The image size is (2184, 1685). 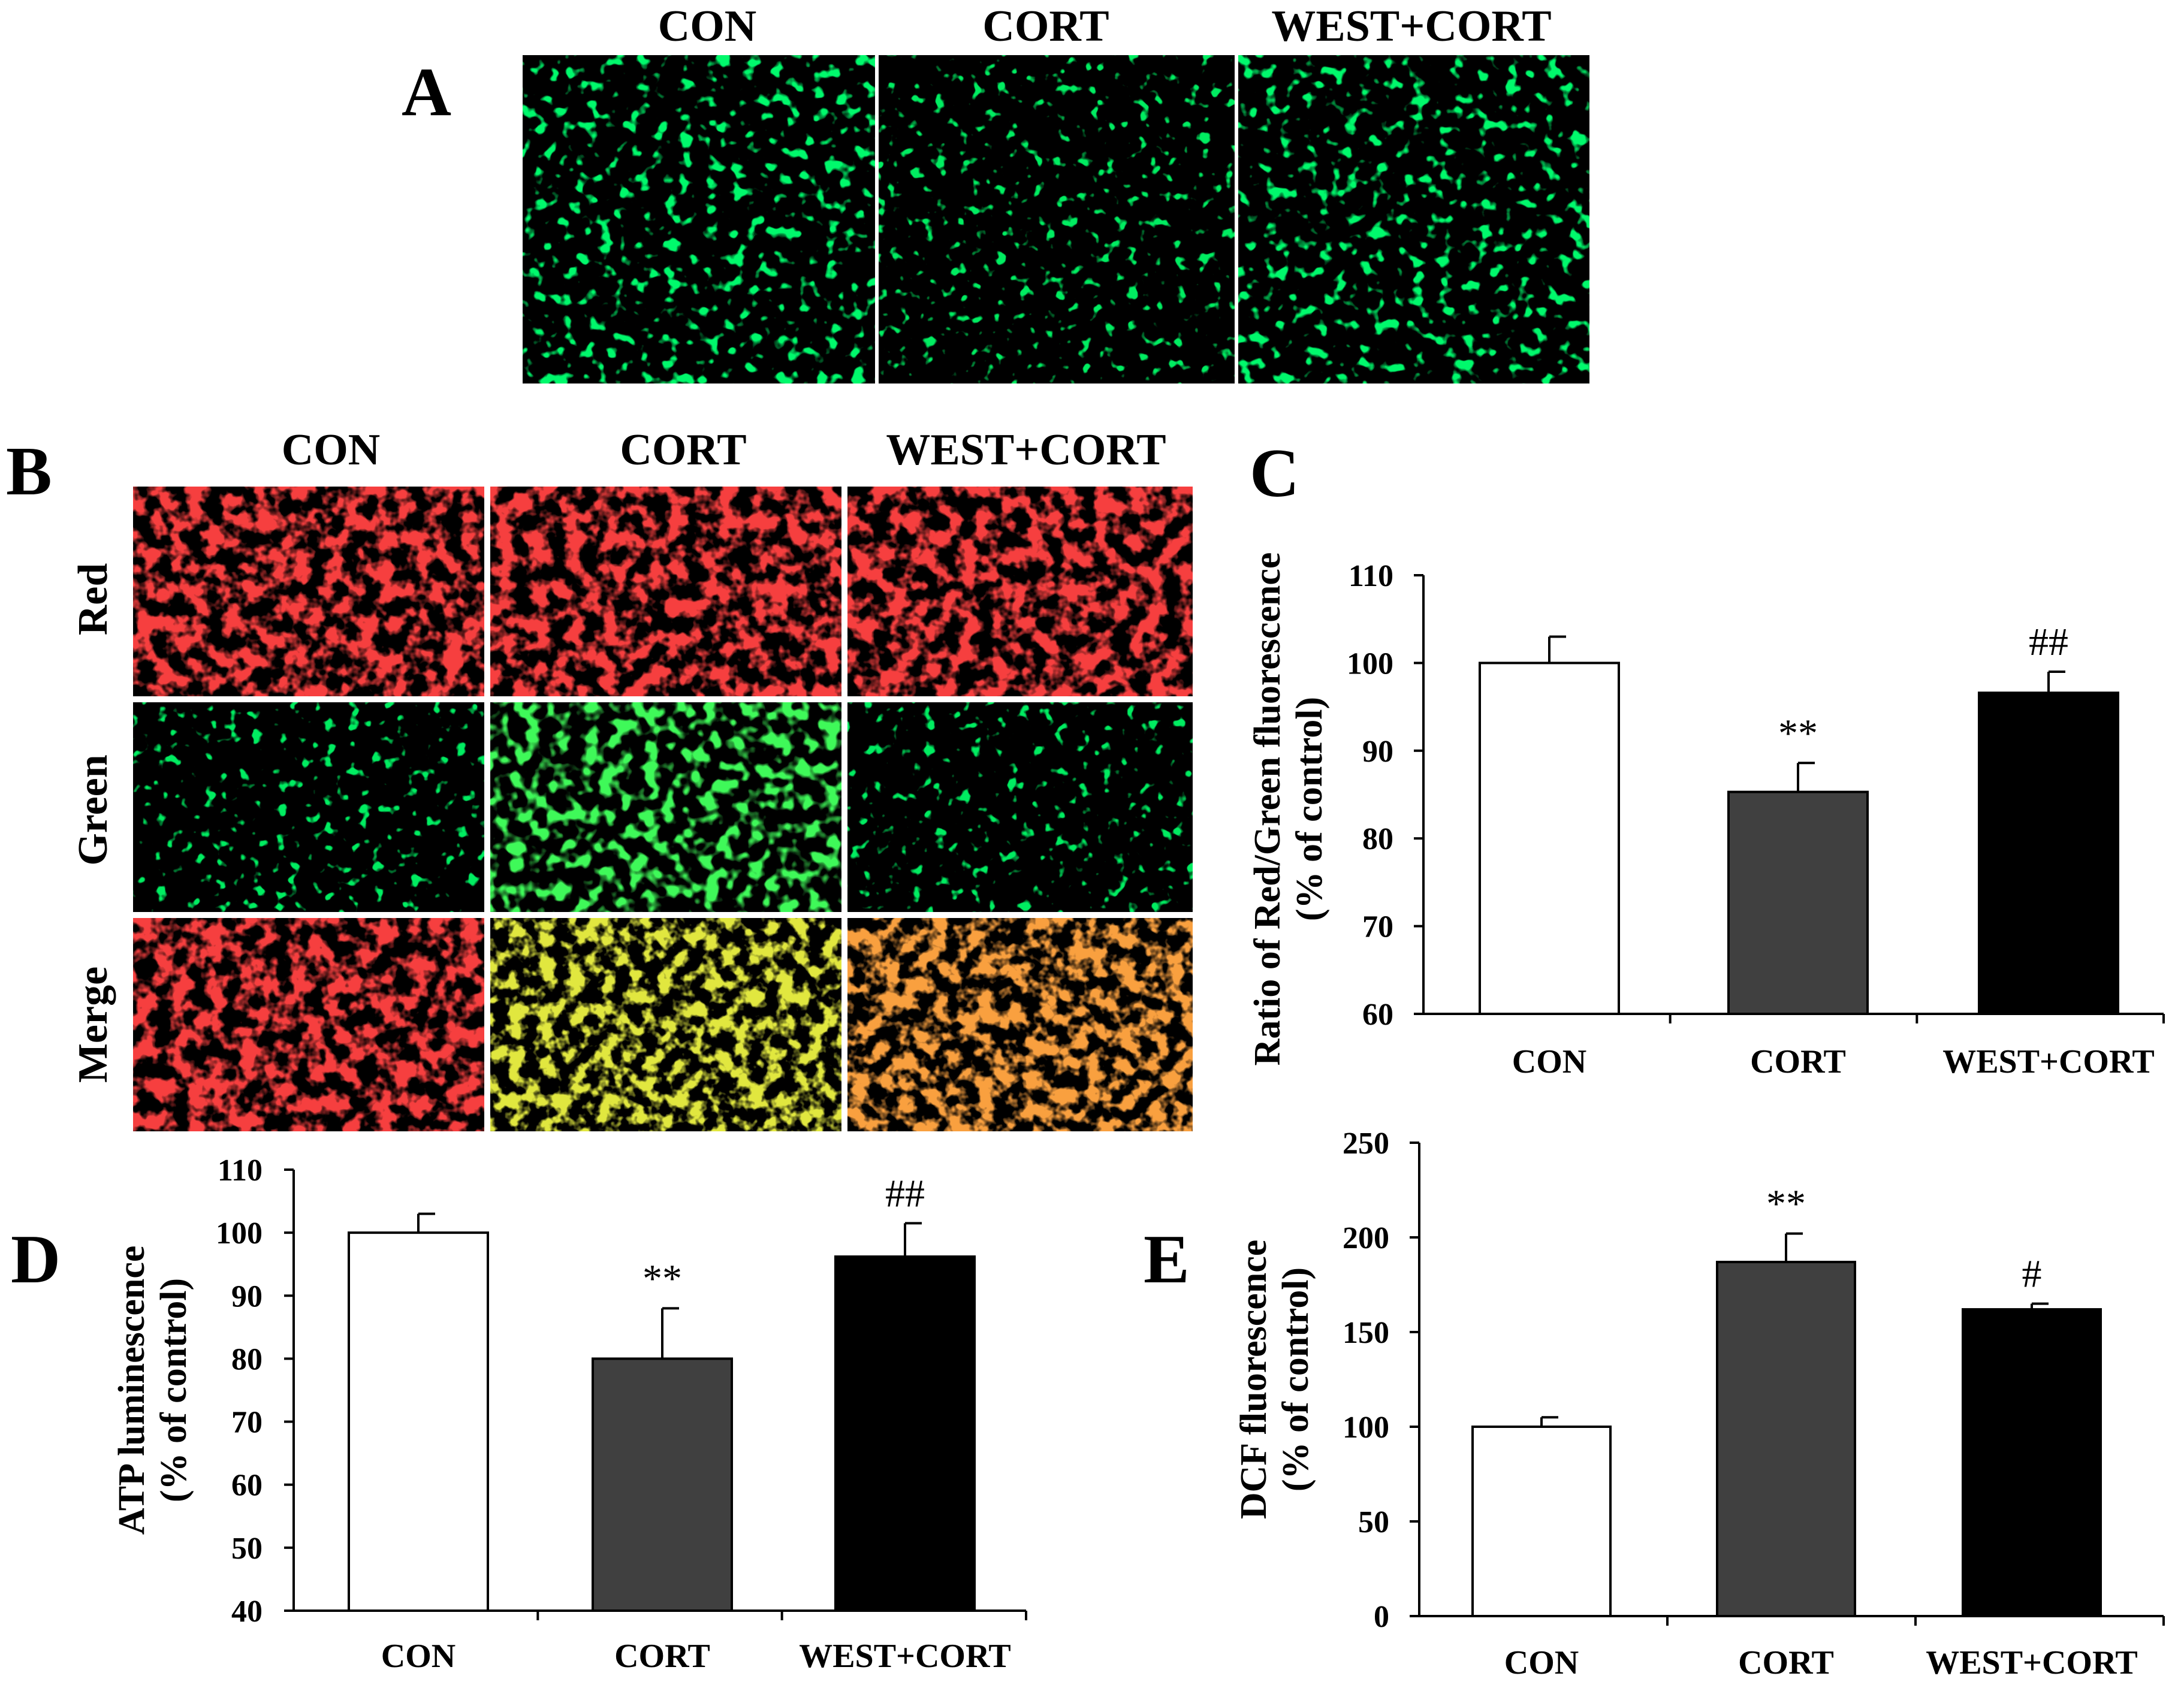 I want to click on panel-letter-a: A, so click(x=426, y=92).